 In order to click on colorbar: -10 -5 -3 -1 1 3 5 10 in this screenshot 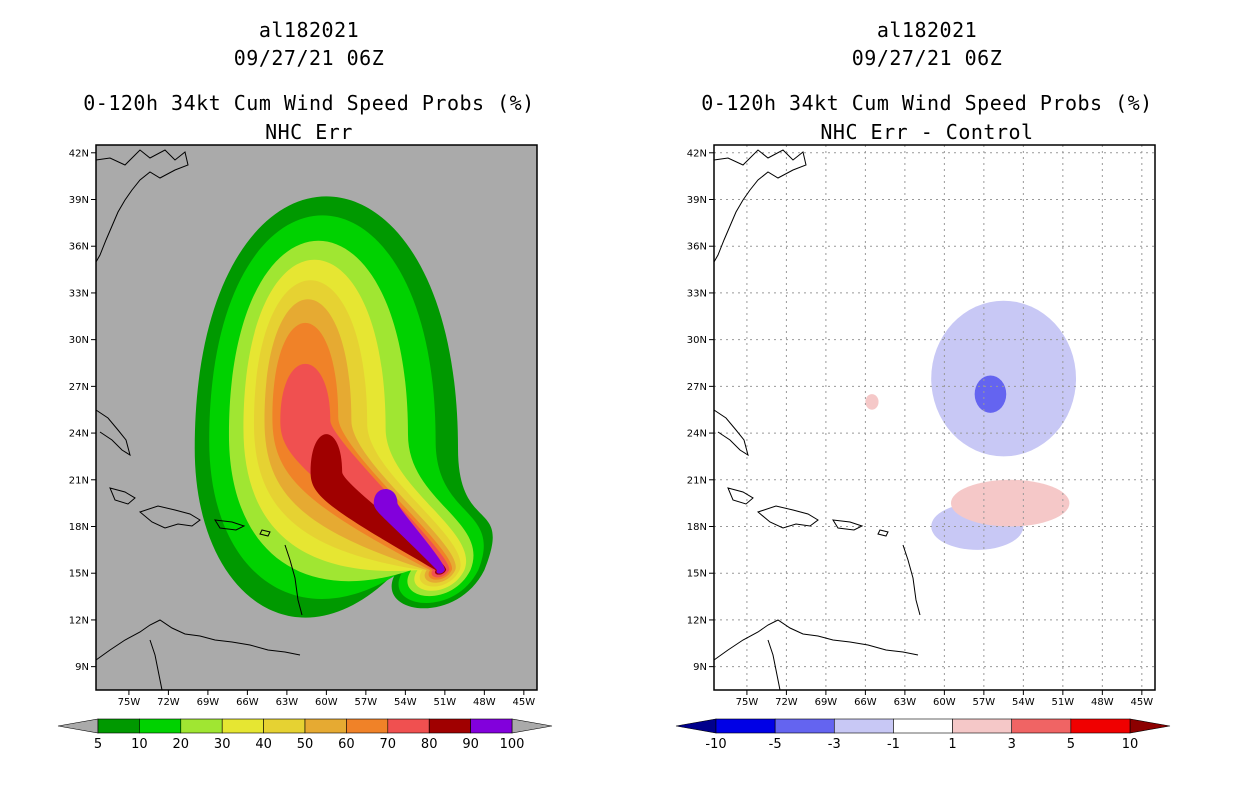, I will do `click(923, 735)`.